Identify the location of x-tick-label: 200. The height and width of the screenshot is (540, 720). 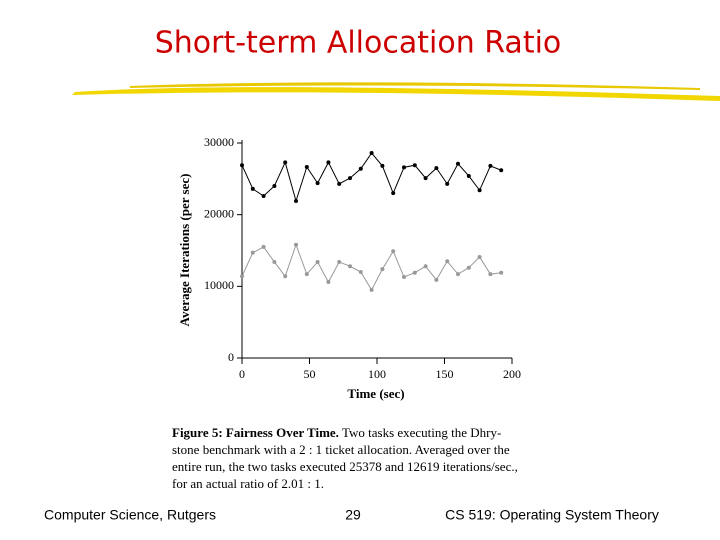
(512, 374).